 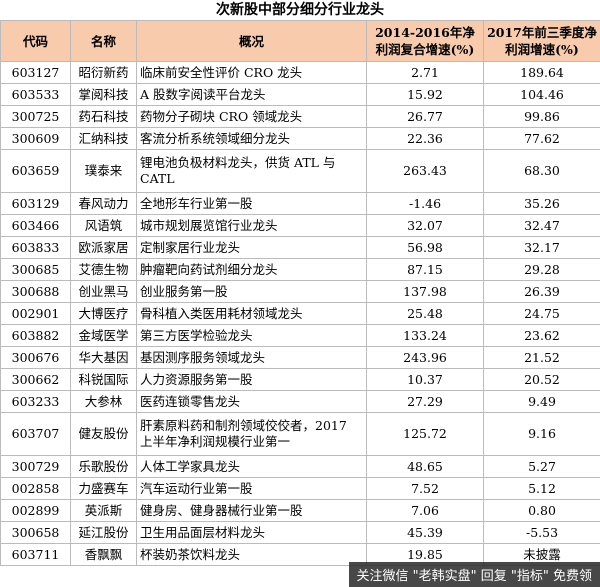 I want to click on table-cell: 欧派家居, so click(x=103, y=247).